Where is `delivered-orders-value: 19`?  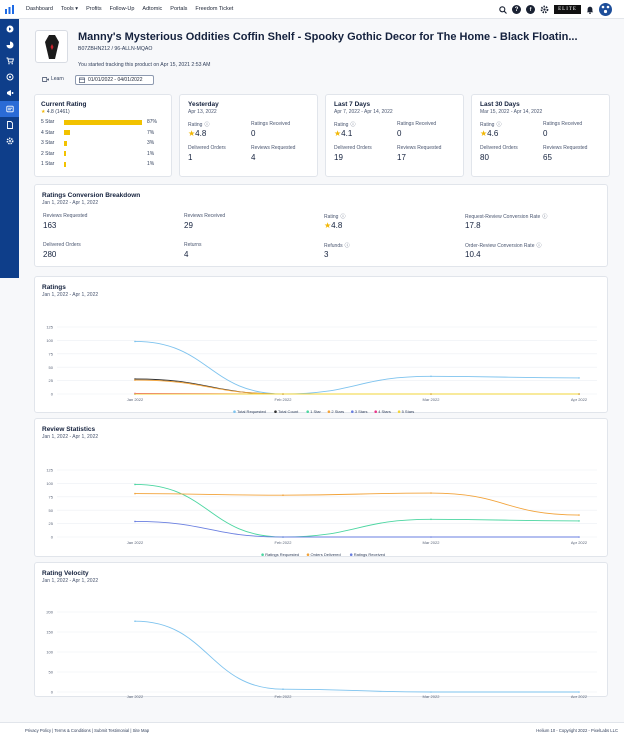 delivered-orders-value: 19 is located at coordinates (338, 157).